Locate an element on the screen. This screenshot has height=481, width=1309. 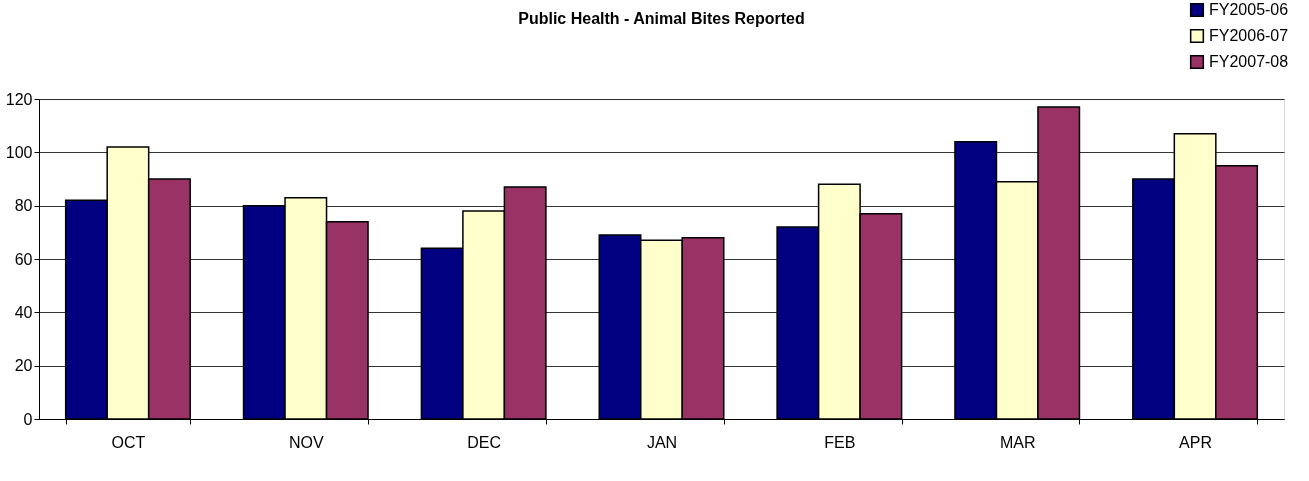
legend-label: FY2007-08 is located at coordinates (1249, 61).